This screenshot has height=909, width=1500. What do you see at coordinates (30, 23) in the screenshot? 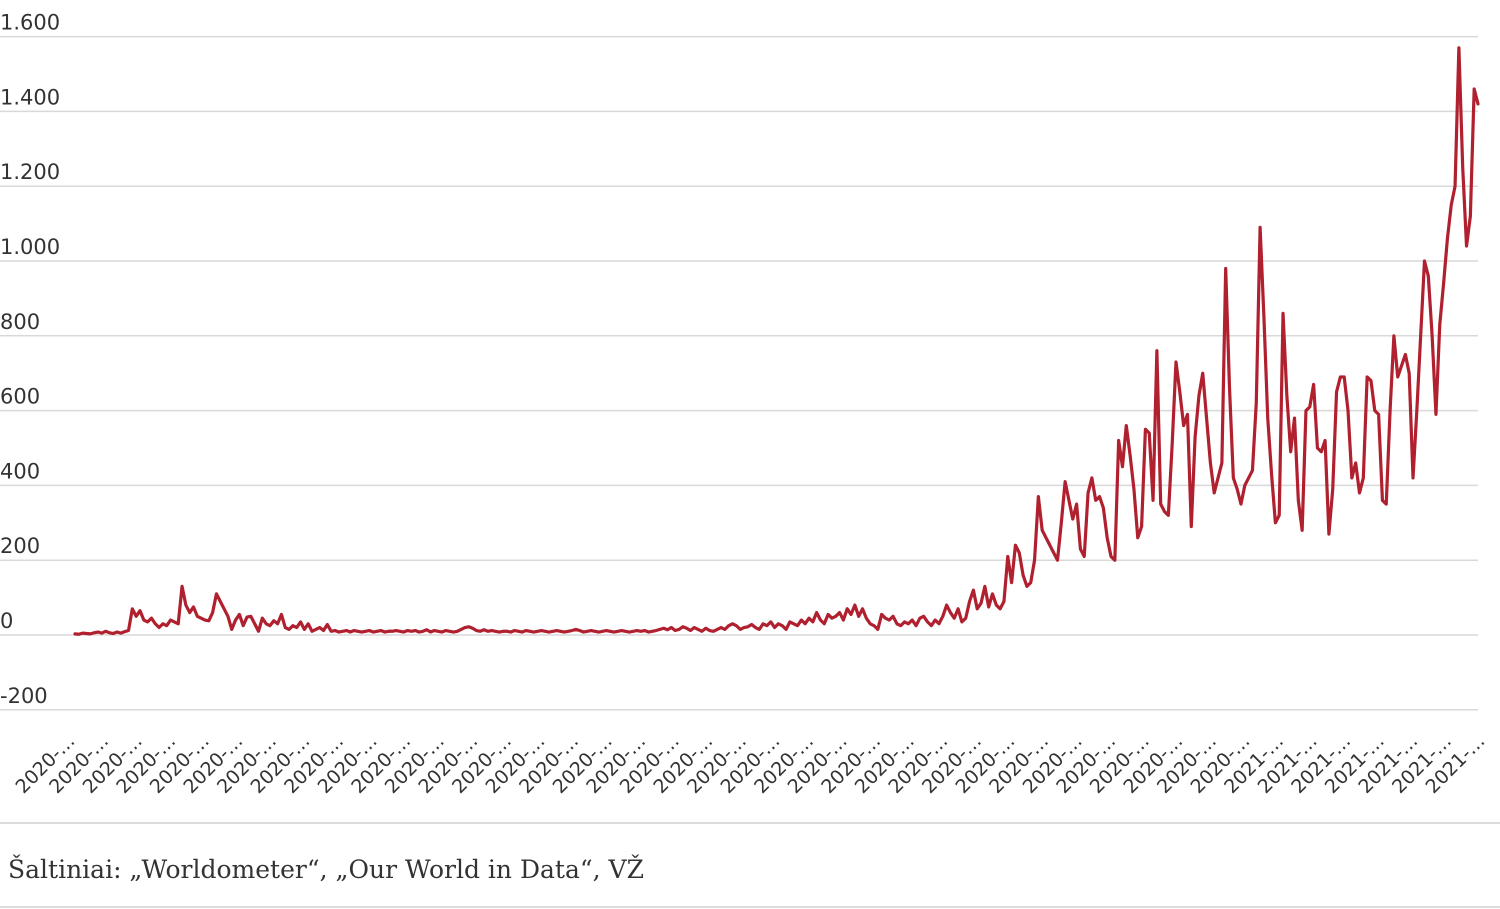
I see `y-tick-label: 1.600` at bounding box center [30, 23].